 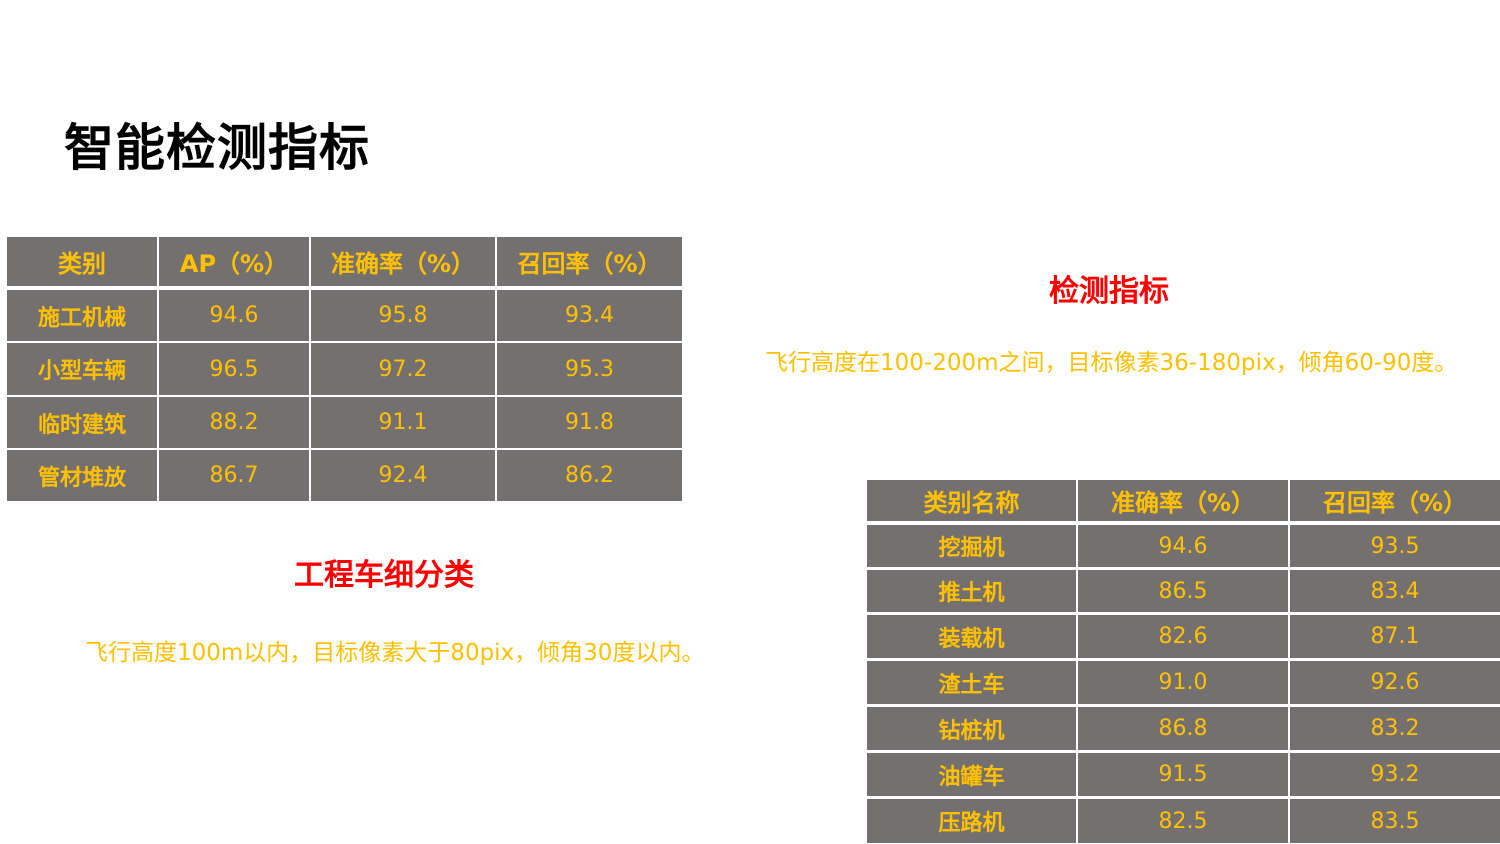 I want to click on value-cell: 82.6, so click(x=1183, y=636).